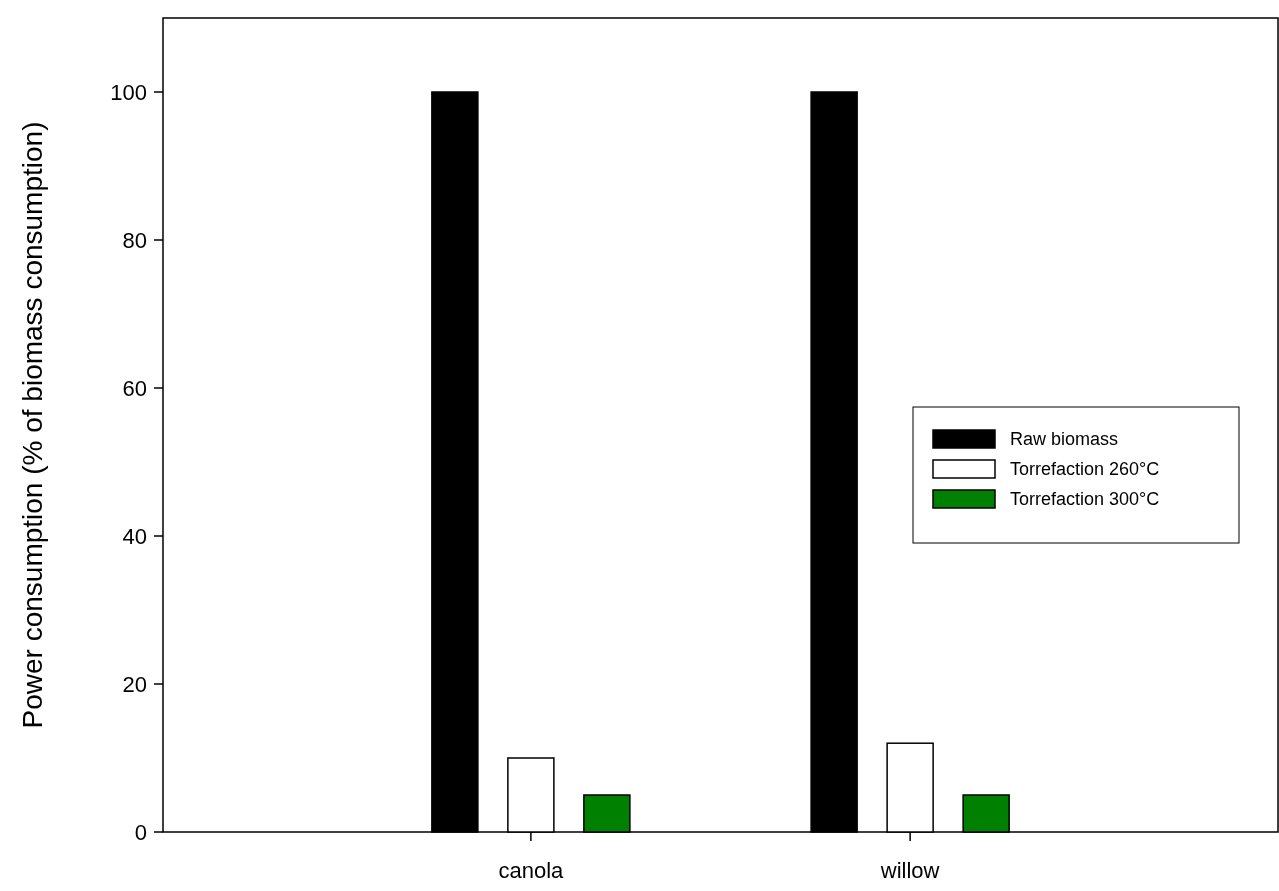 This screenshot has height=891, width=1279. What do you see at coordinates (1064, 439) in the screenshot?
I see `legend-label: Raw biomass` at bounding box center [1064, 439].